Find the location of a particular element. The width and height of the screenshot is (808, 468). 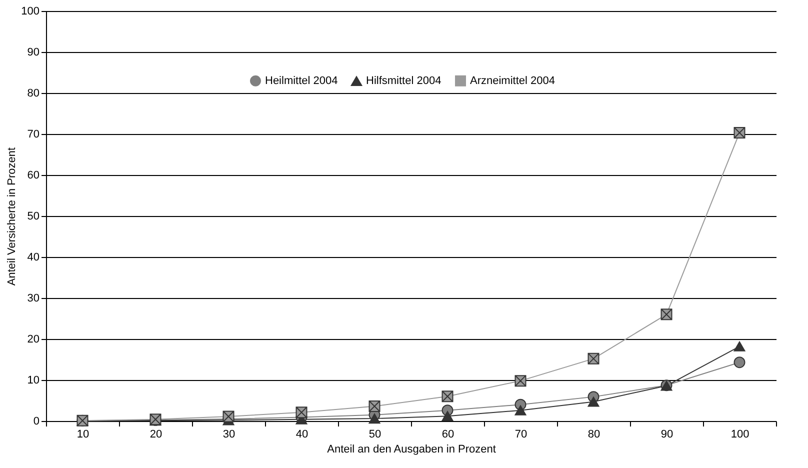

y-tick-label: 70 is located at coordinates (33, 134).